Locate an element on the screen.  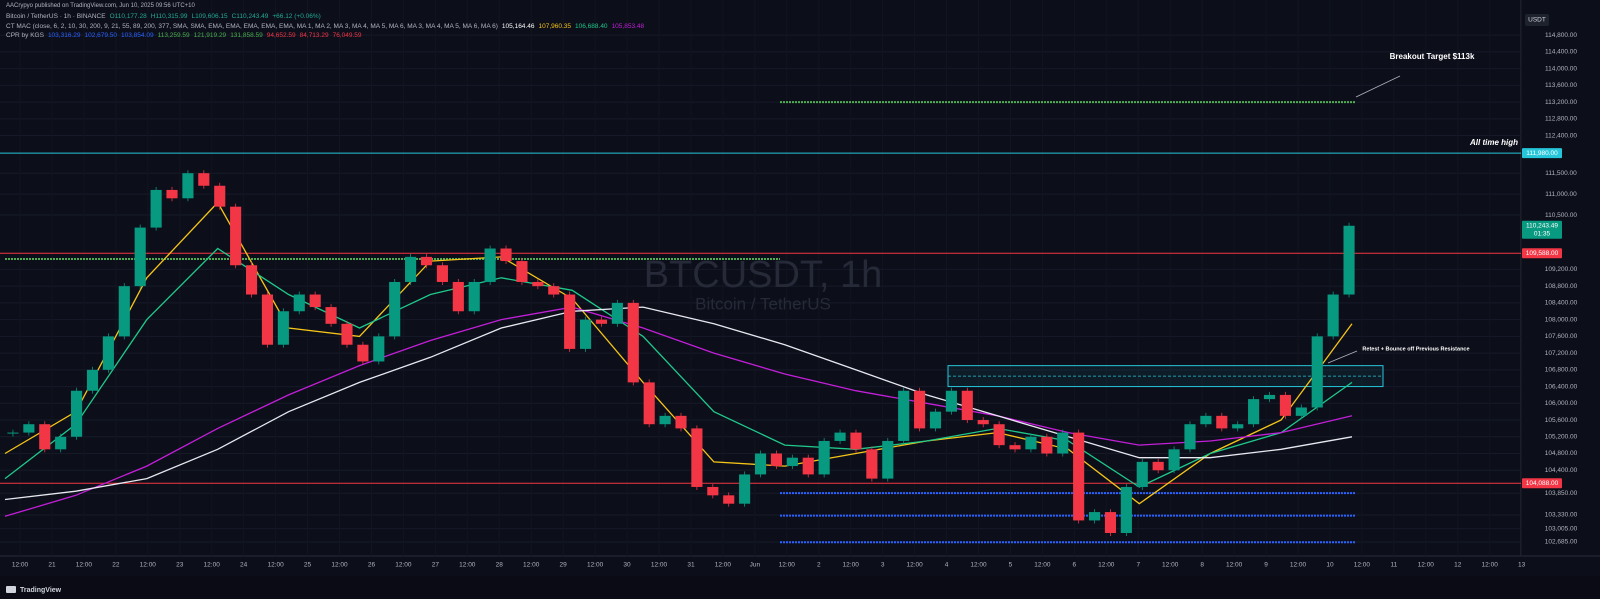
legend-item: C110,243.49 is located at coordinates (250, 16).